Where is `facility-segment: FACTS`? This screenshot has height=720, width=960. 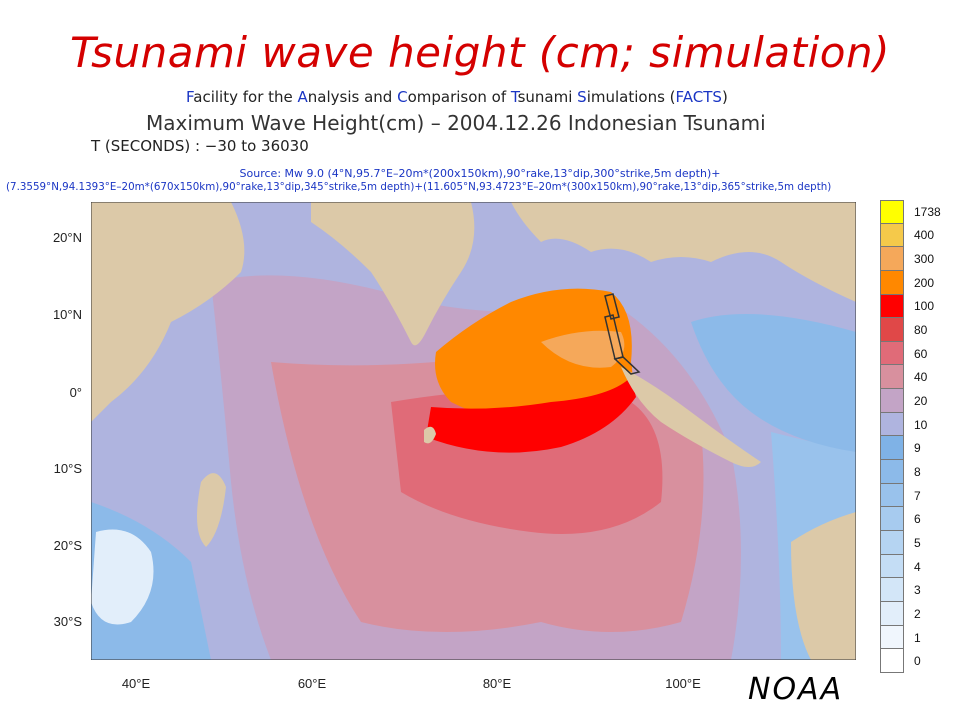 facility-segment: FACTS is located at coordinates (698, 97).